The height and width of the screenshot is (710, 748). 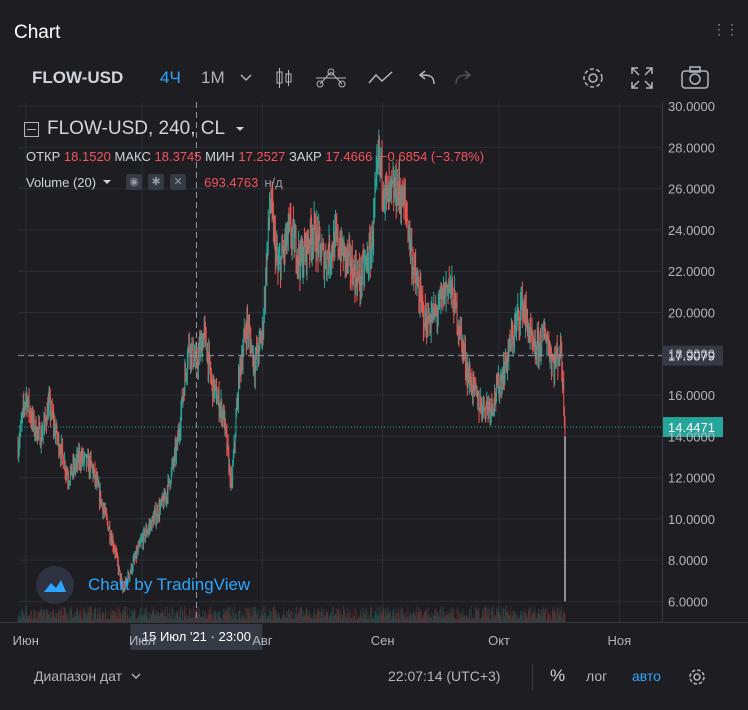 I want to click on tradingview-watermark: Chart by TradingView, so click(x=143, y=585).